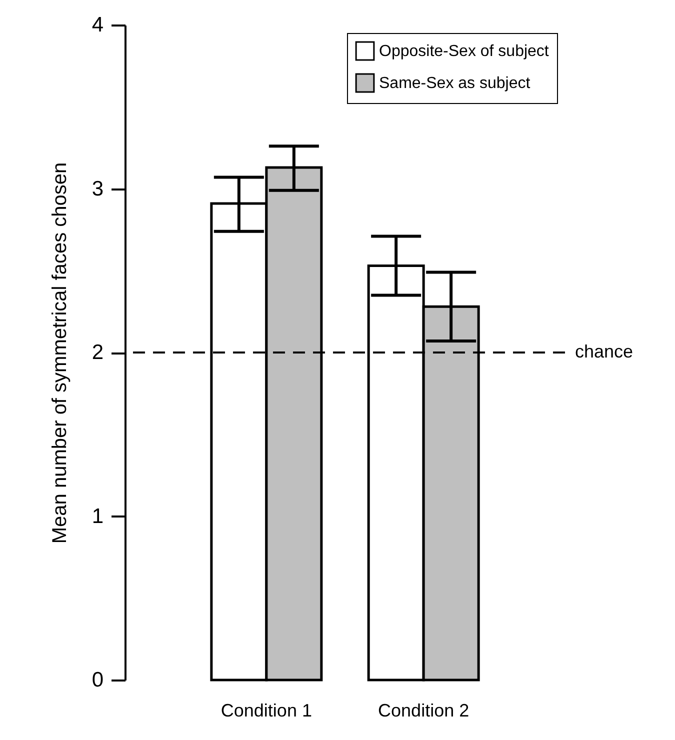  Describe the element at coordinates (98, 680) in the screenshot. I see `y-tick-label: 0` at that location.